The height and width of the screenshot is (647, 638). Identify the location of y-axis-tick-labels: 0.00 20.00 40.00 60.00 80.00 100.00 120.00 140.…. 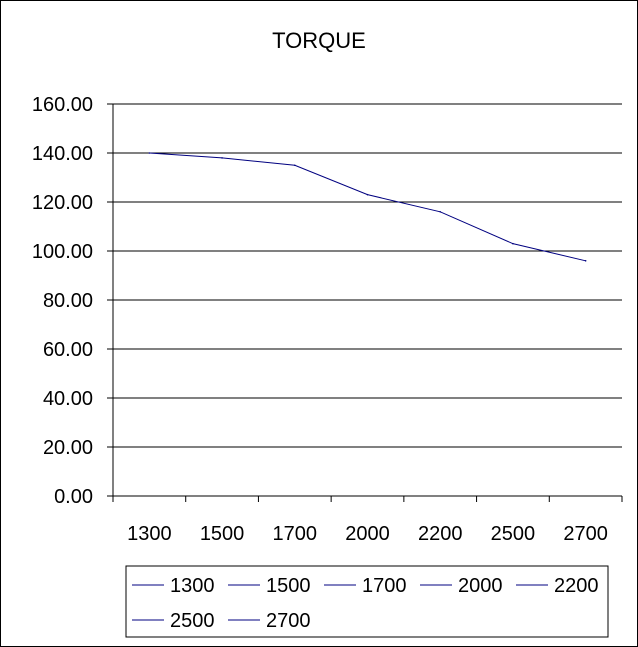
(62, 301).